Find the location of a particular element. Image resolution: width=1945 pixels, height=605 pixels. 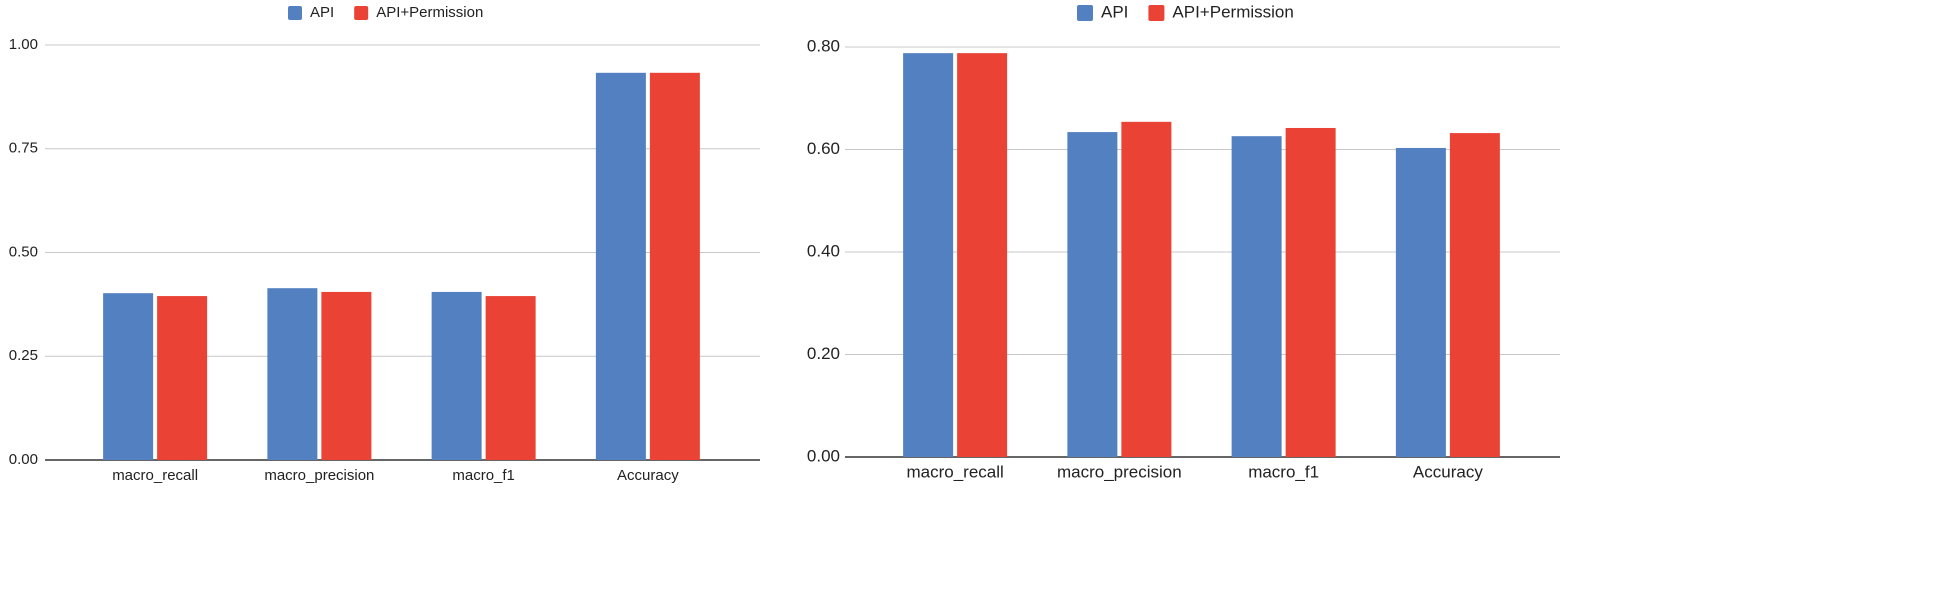

y-tick-label: 0.80 is located at coordinates (823, 45).